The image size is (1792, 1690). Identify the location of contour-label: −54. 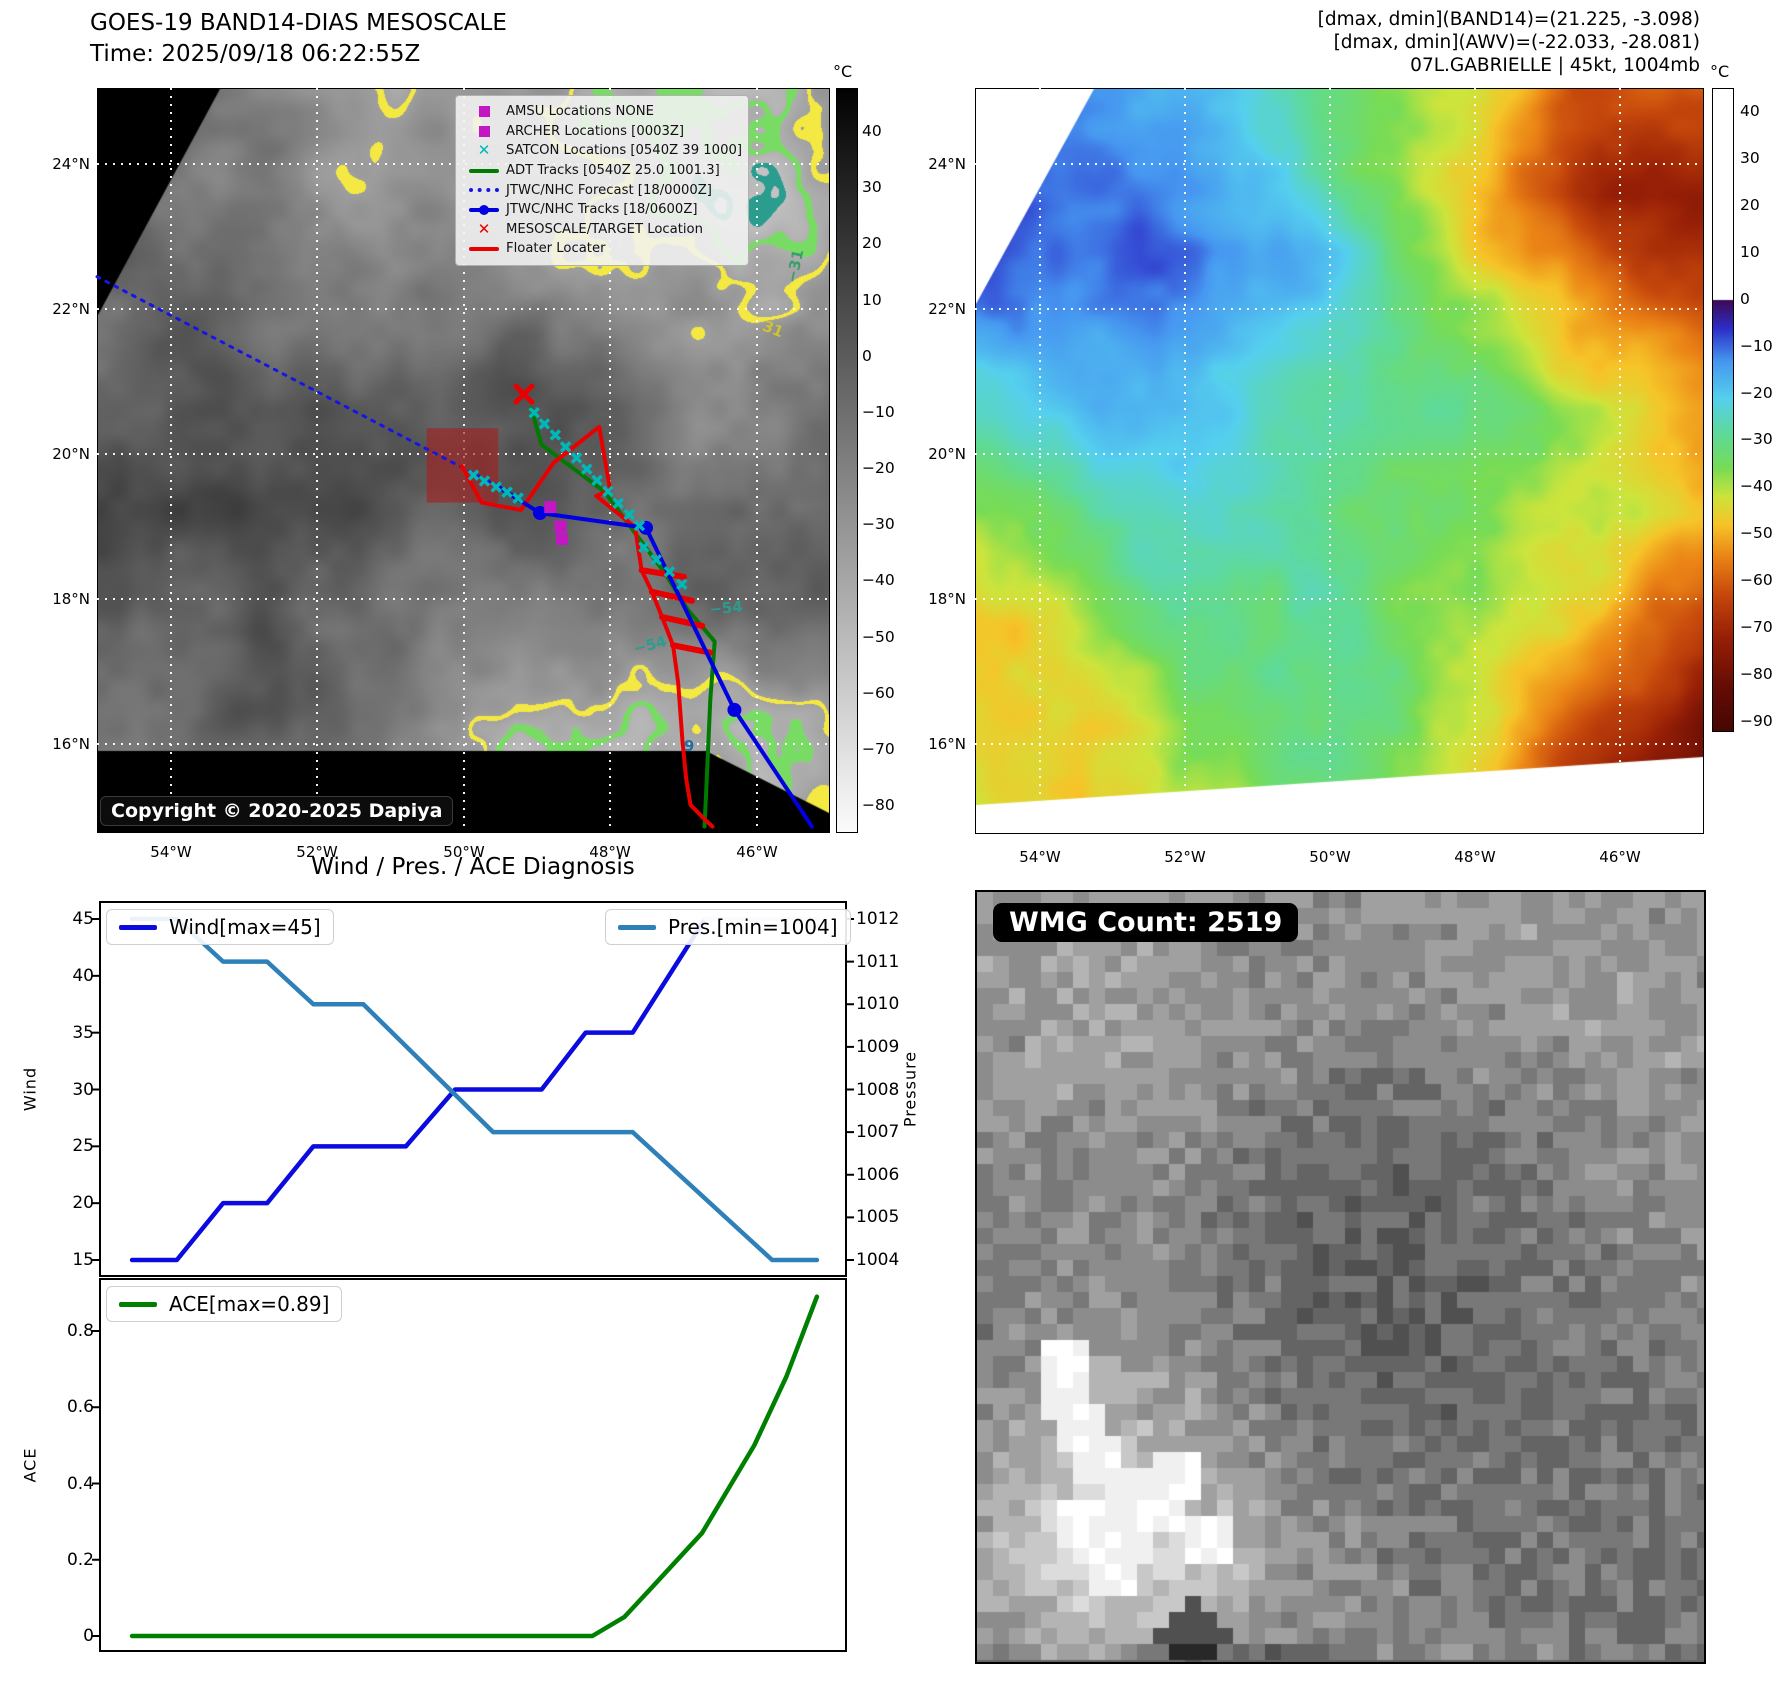
(726, 608).